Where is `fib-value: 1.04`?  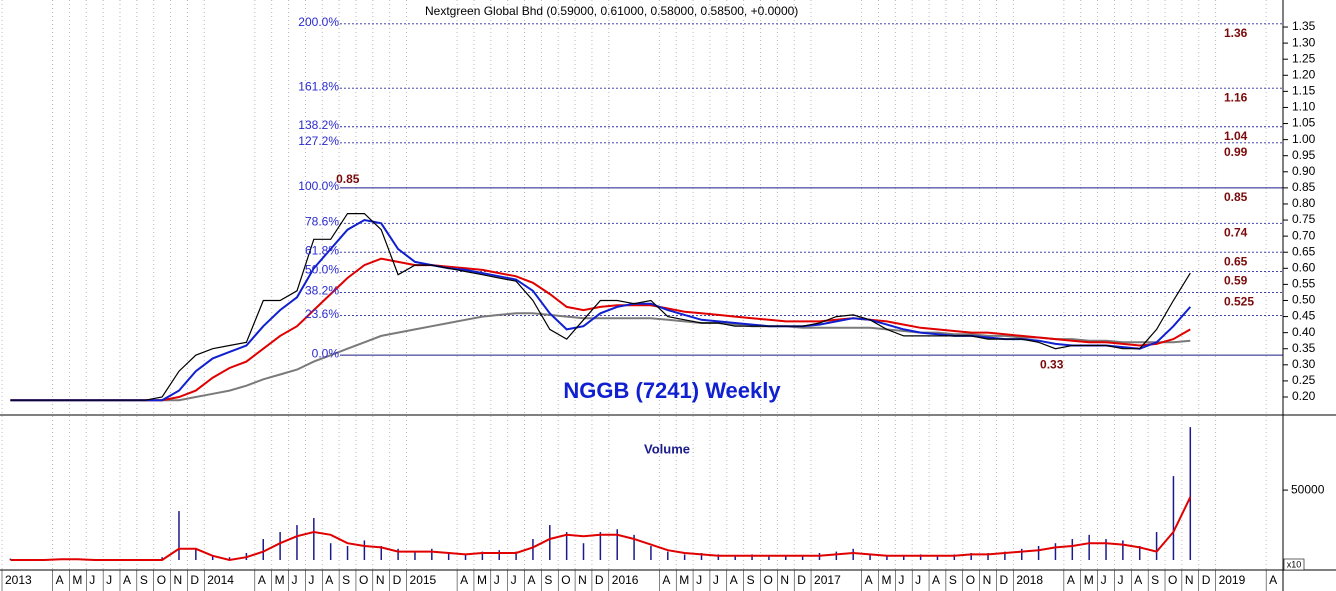
fib-value: 1.04 is located at coordinates (1236, 136).